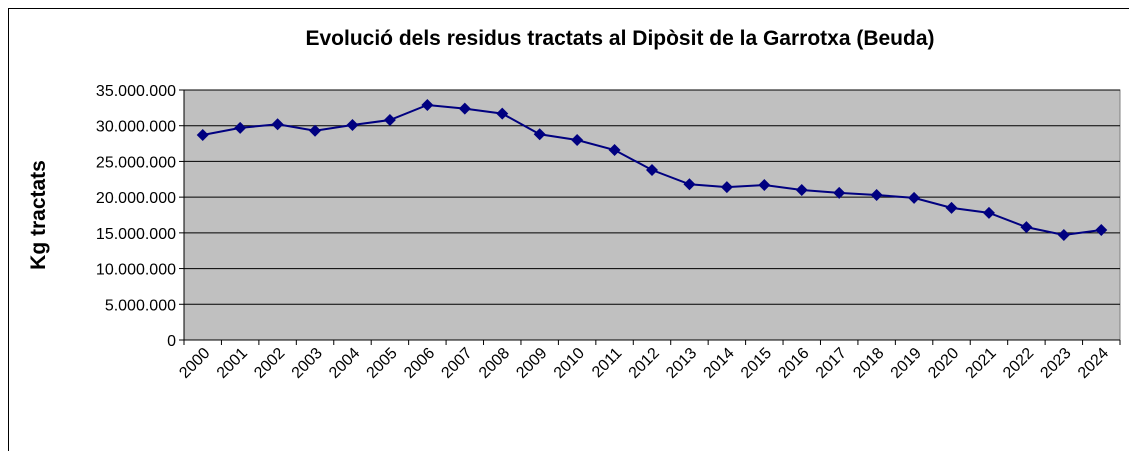  What do you see at coordinates (136, 127) in the screenshot?
I see `y-tick-label: 30.000.000` at bounding box center [136, 127].